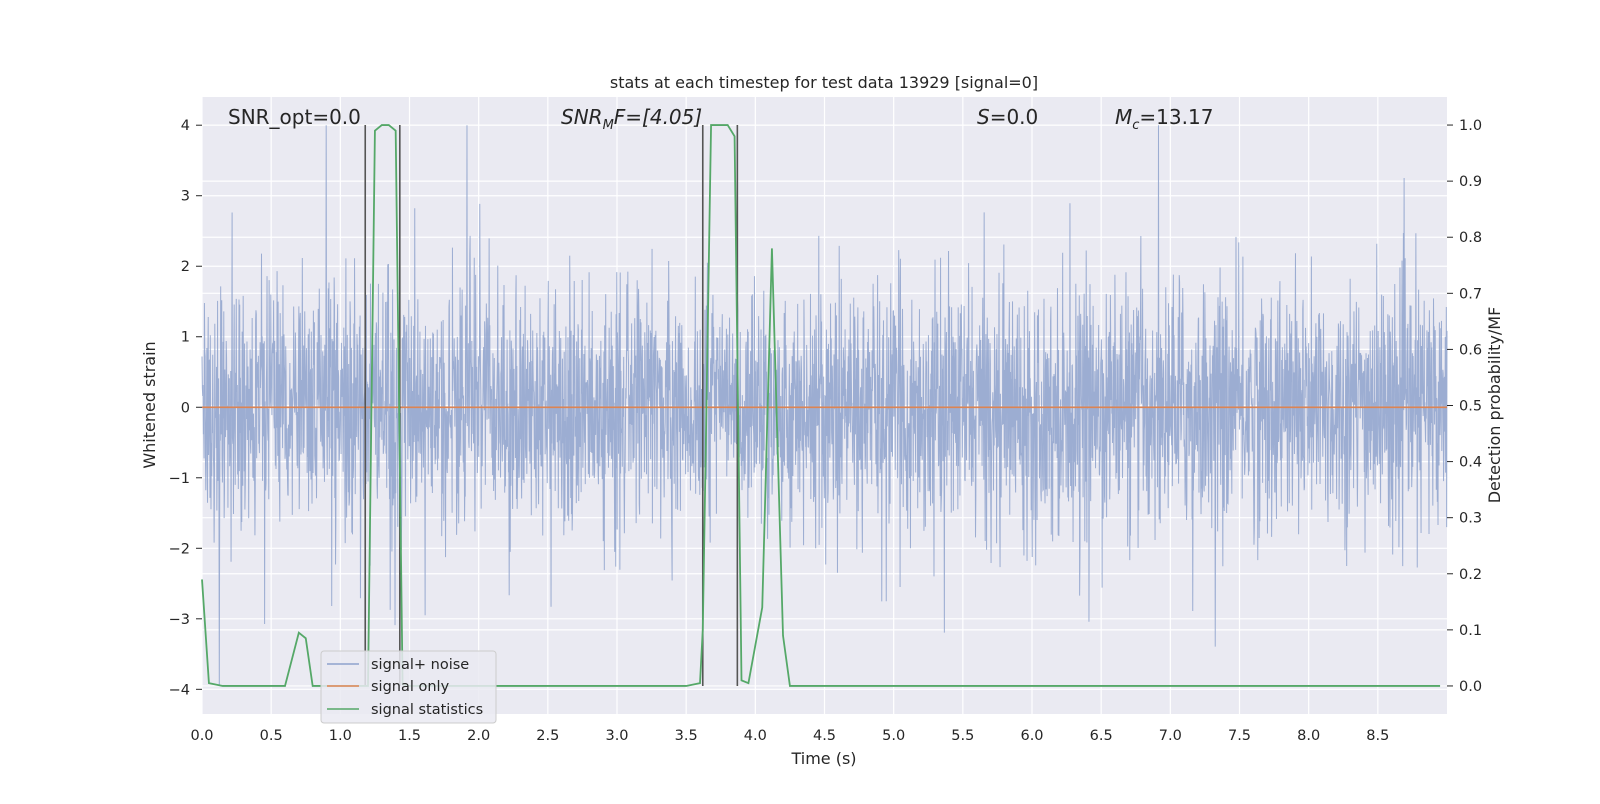 This screenshot has height=804, width=1600. I want to click on right-y-tick-label: 0.1, so click(1470, 631).